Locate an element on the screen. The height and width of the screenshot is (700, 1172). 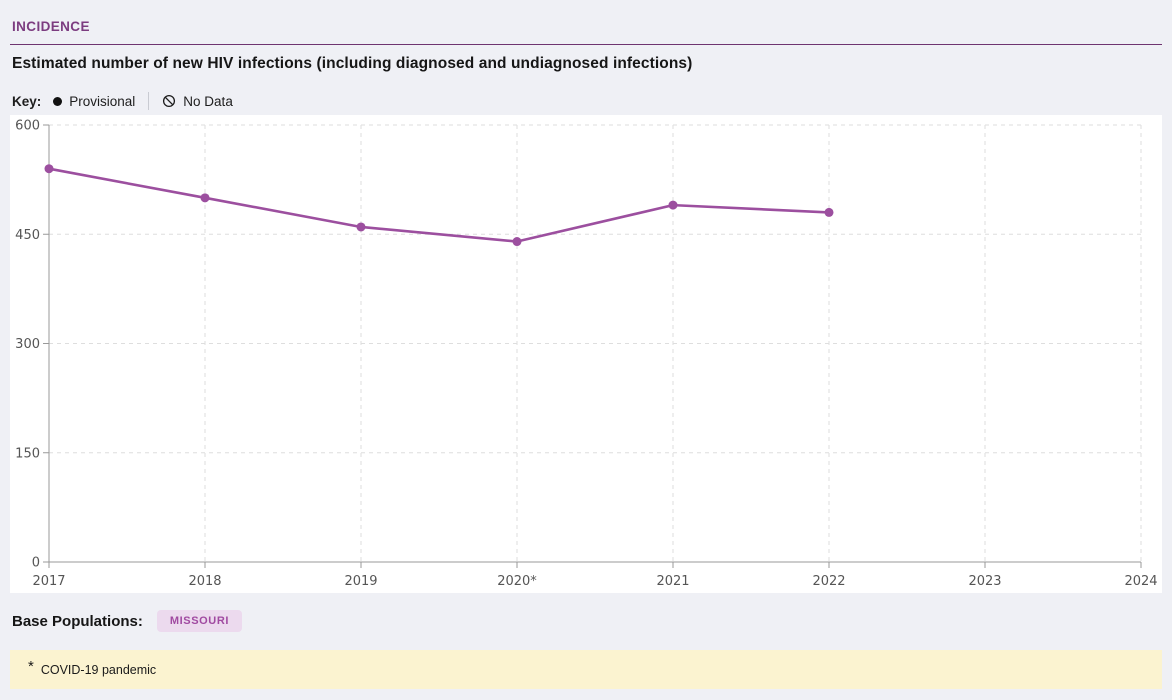
provisional-dot-icon is located at coordinates (58, 101).